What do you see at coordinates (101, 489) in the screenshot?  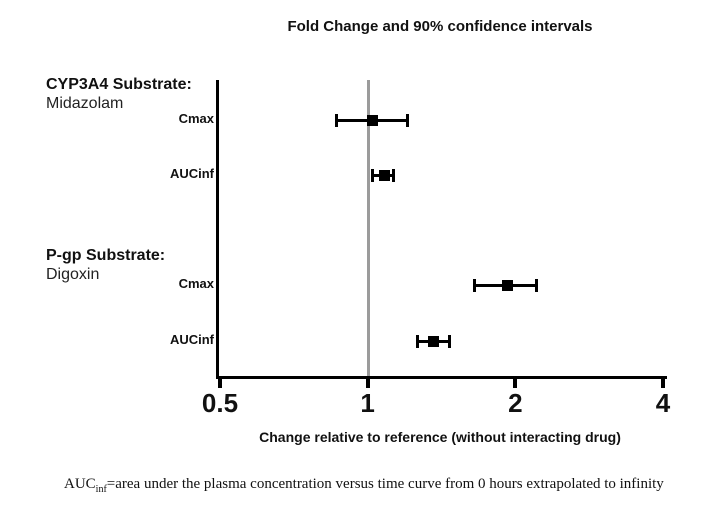 I see `footnote-auc-subscript: inf` at bounding box center [101, 489].